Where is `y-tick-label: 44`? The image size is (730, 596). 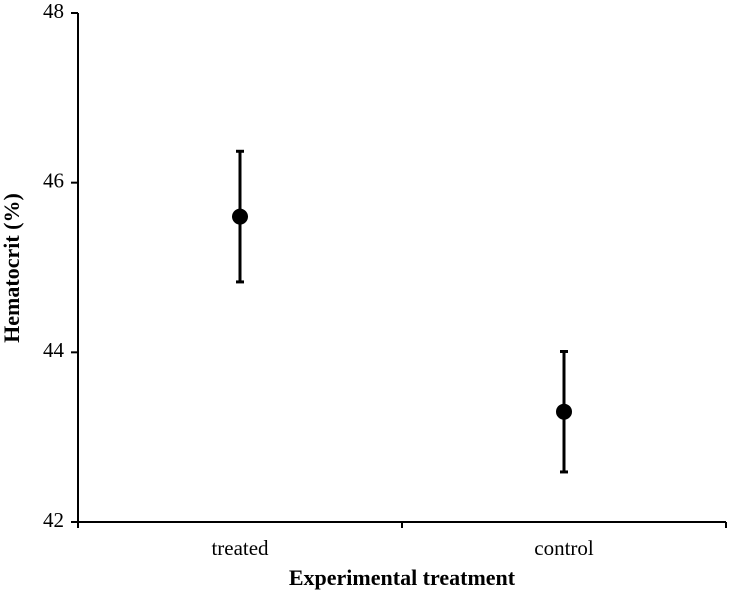 y-tick-label: 44 is located at coordinates (54, 350).